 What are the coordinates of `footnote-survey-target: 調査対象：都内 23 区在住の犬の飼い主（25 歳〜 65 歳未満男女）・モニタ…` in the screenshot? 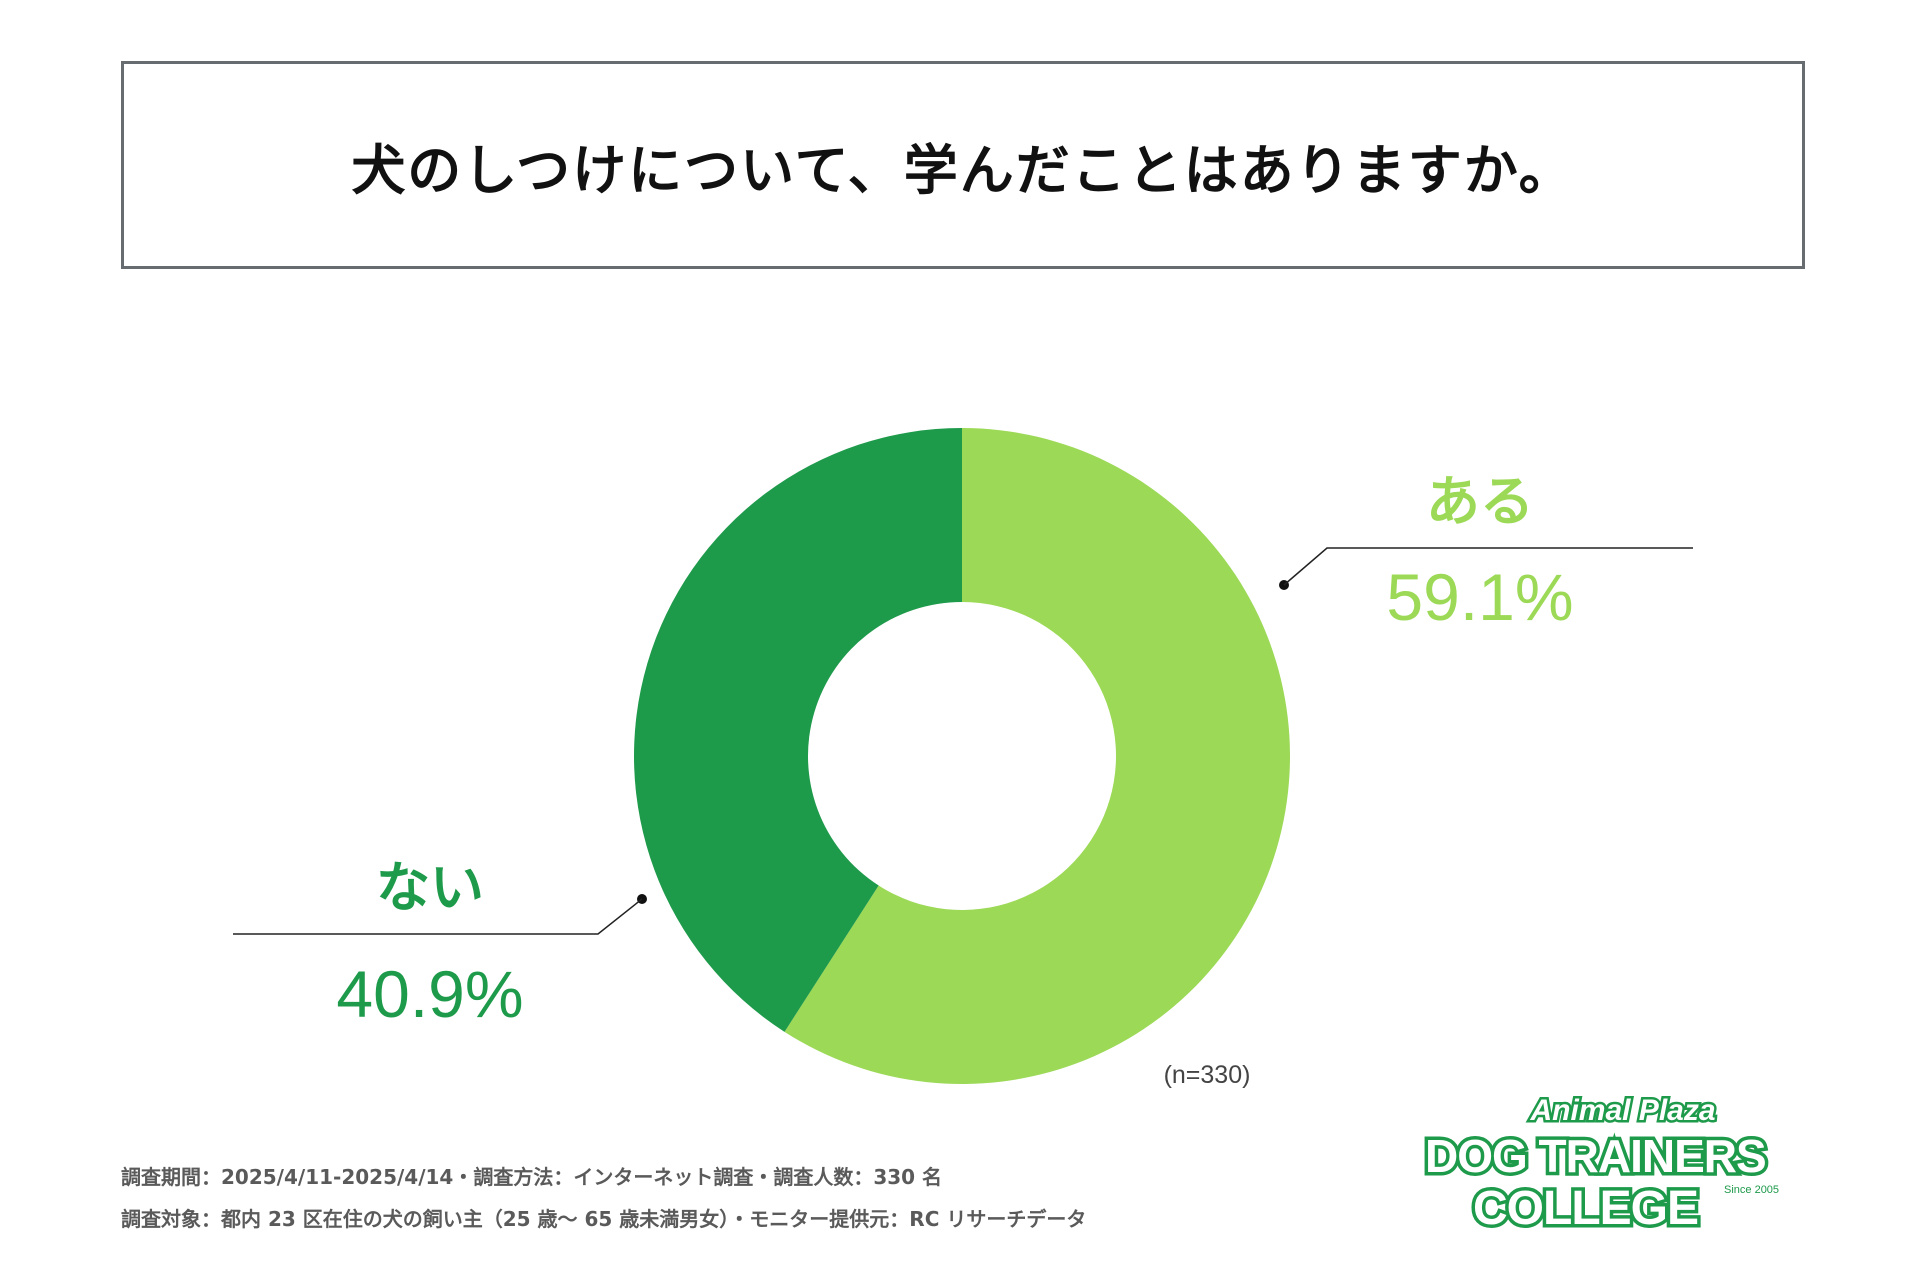 It's located at (604, 1219).